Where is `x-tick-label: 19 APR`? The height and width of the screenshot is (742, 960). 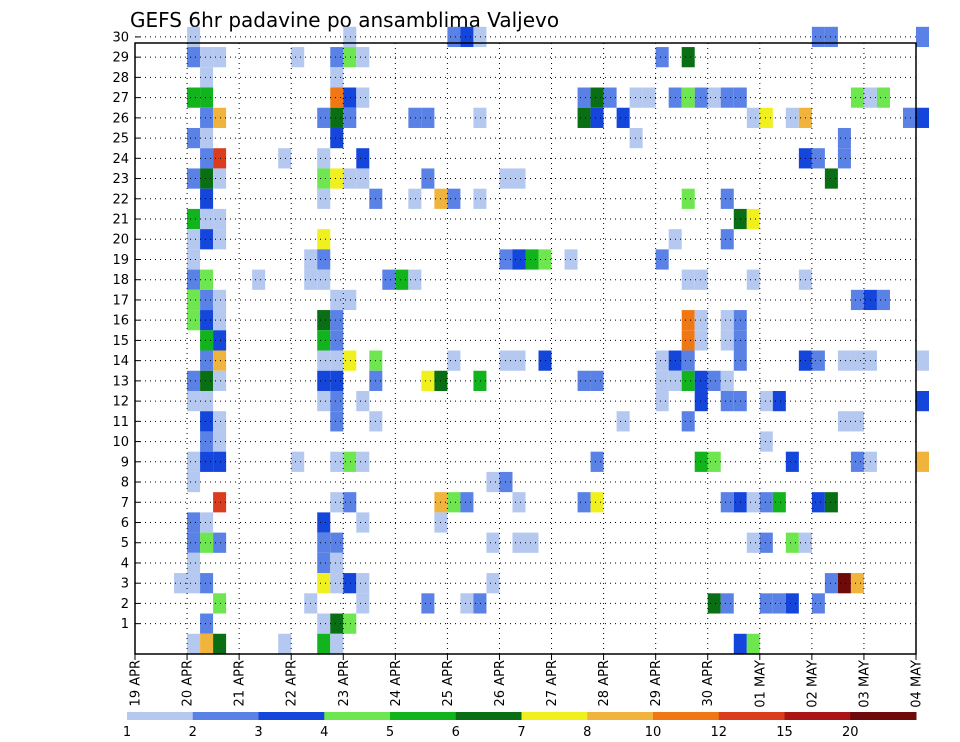 x-tick-label: 19 APR is located at coordinates (136, 683).